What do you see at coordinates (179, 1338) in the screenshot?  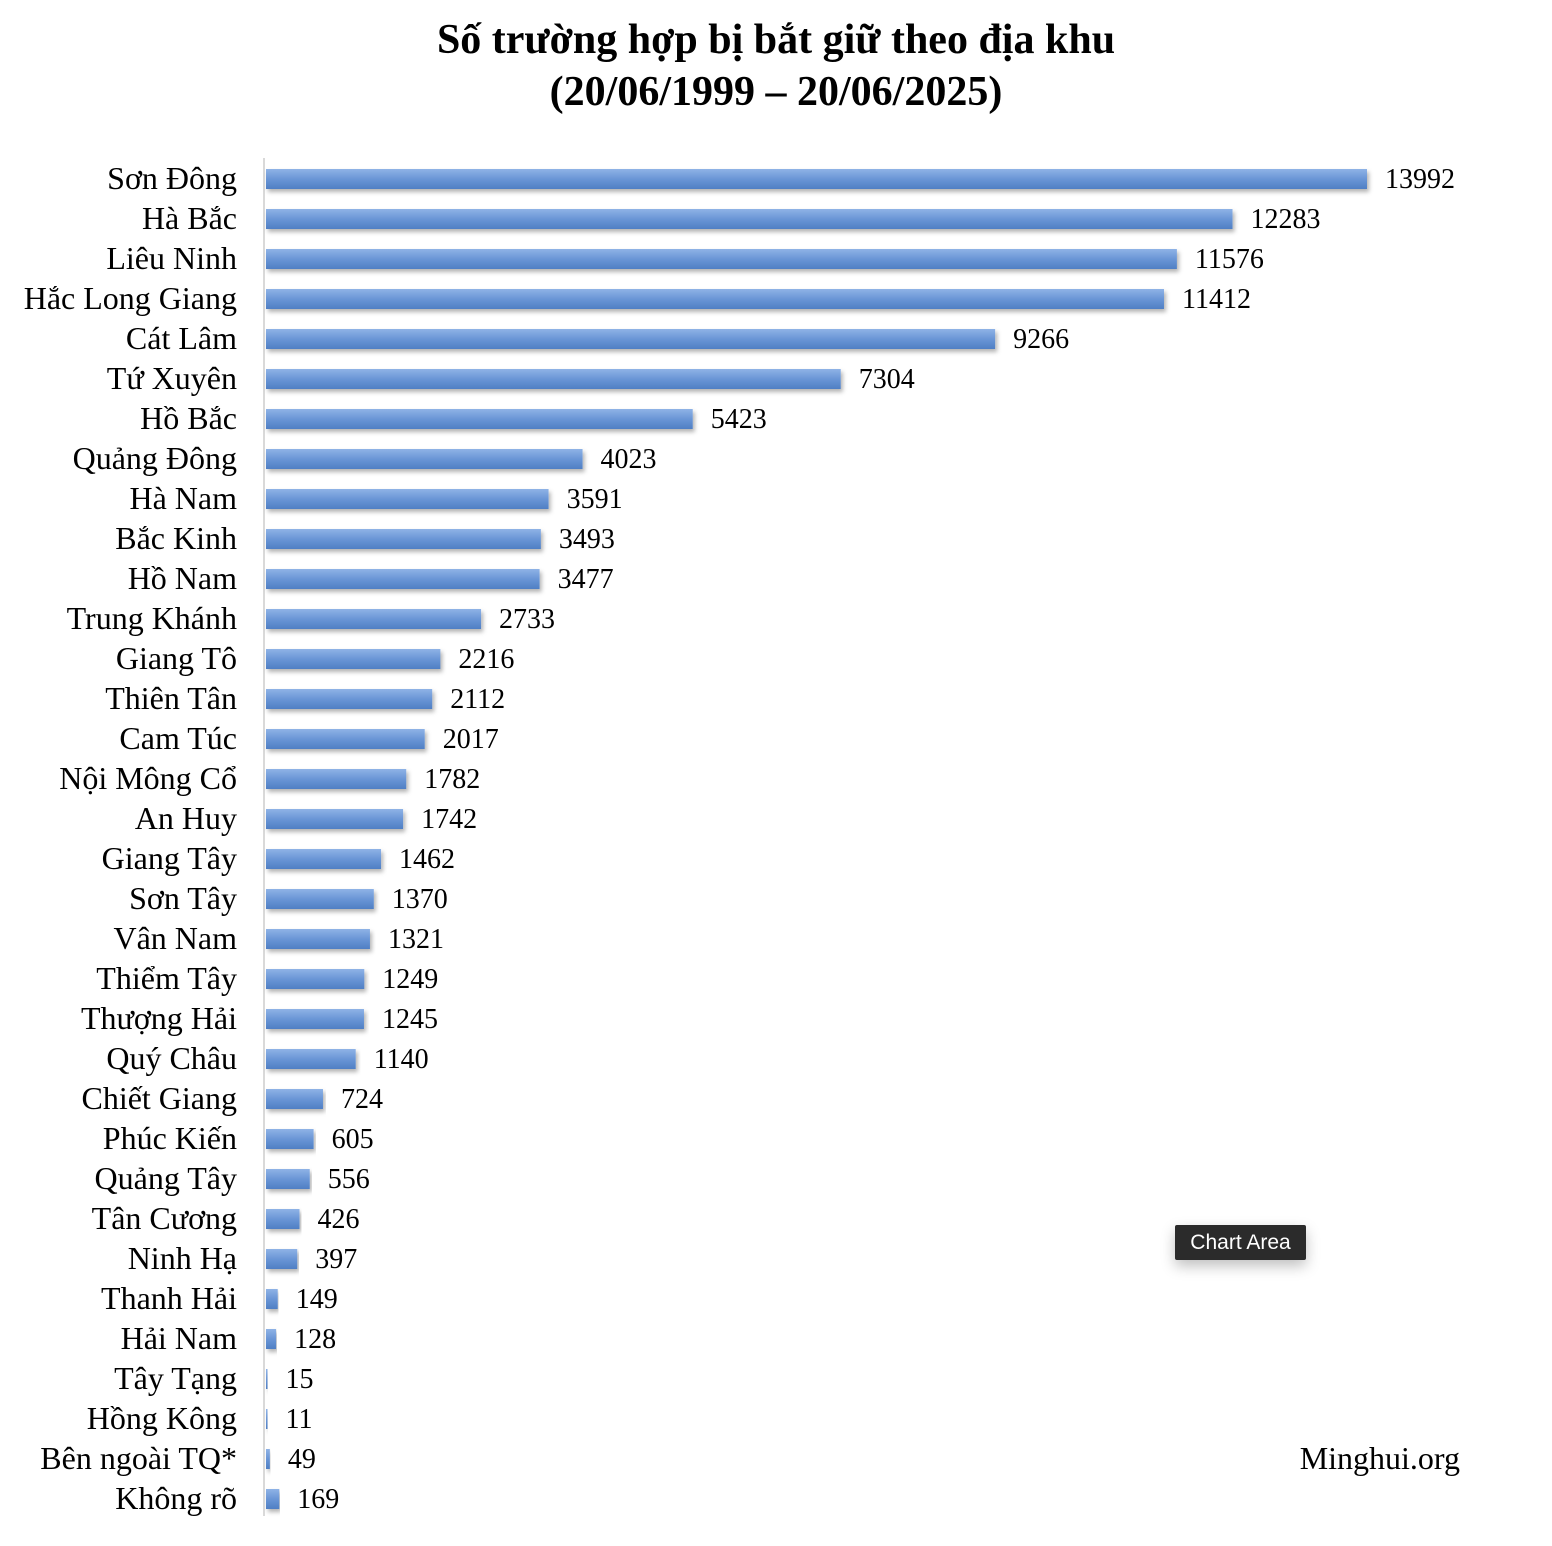 I see `category-label: Hải Nam` at bounding box center [179, 1338].